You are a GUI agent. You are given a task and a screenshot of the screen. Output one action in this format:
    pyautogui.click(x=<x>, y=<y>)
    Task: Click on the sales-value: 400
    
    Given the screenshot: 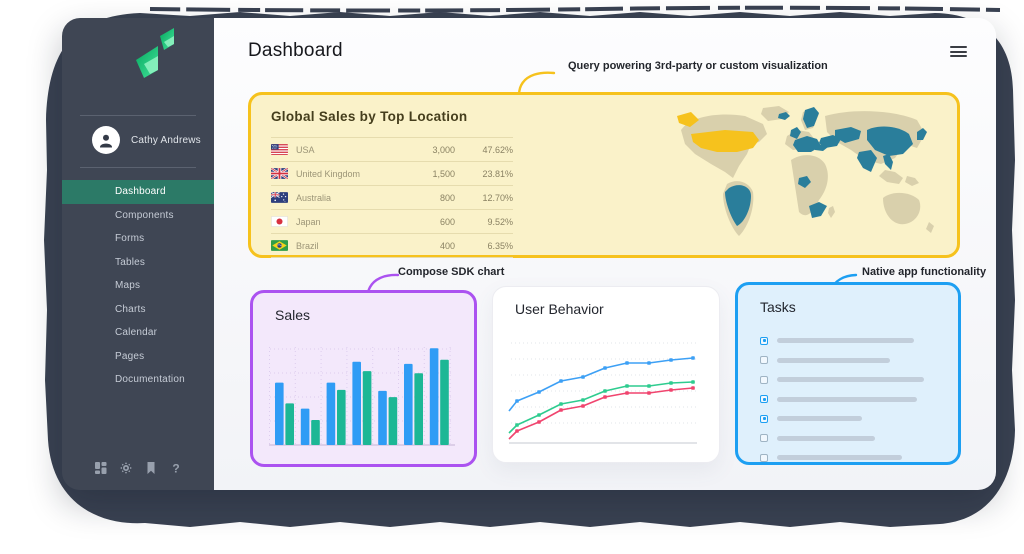 What is the action you would take?
    pyautogui.click(x=447, y=245)
    